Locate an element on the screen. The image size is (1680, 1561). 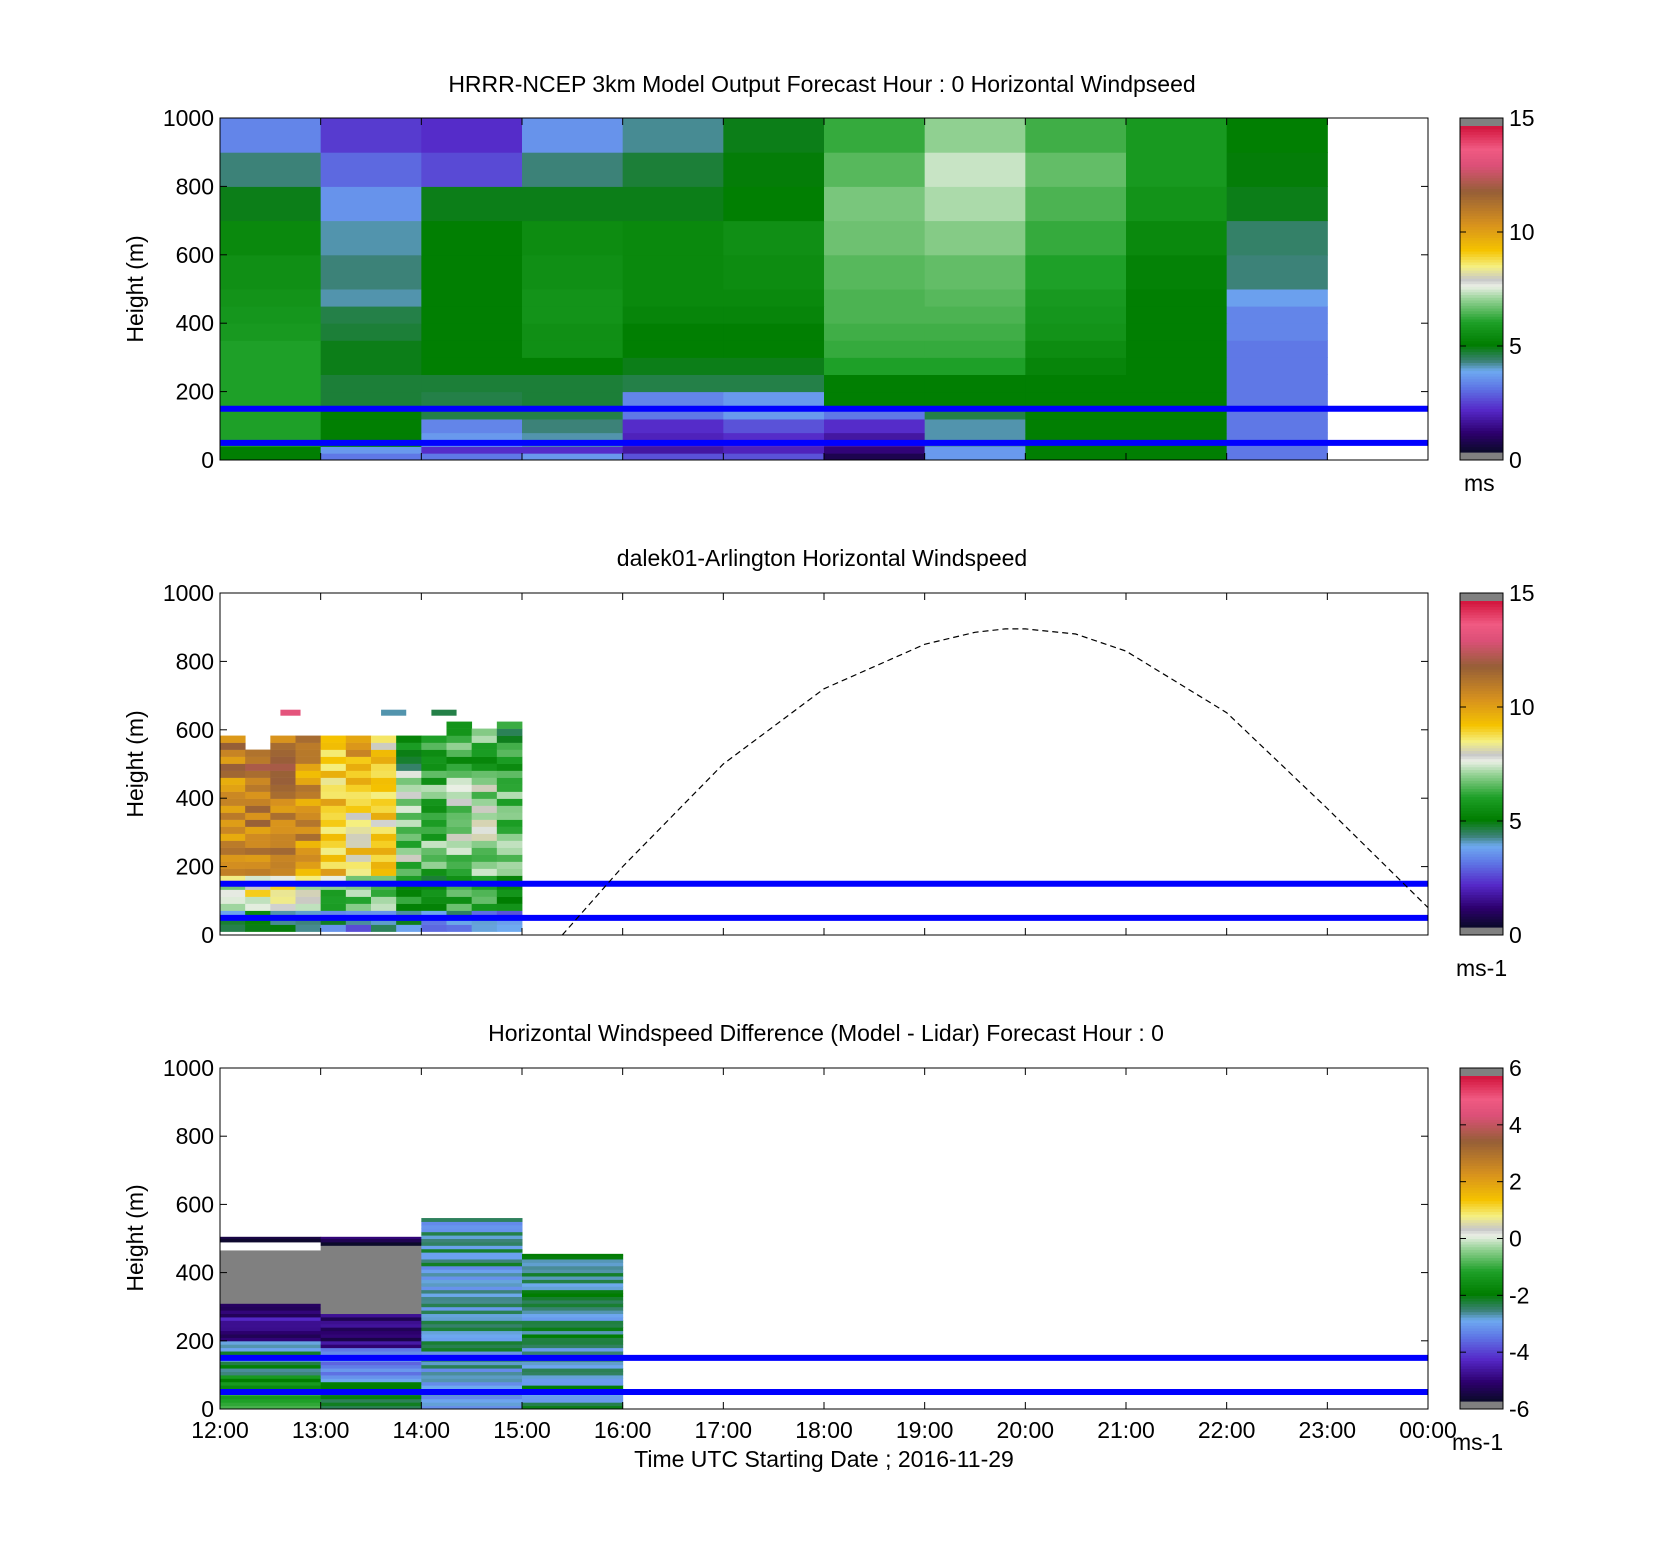
colorbar-unit: ms-1 is located at coordinates (1481, 968).